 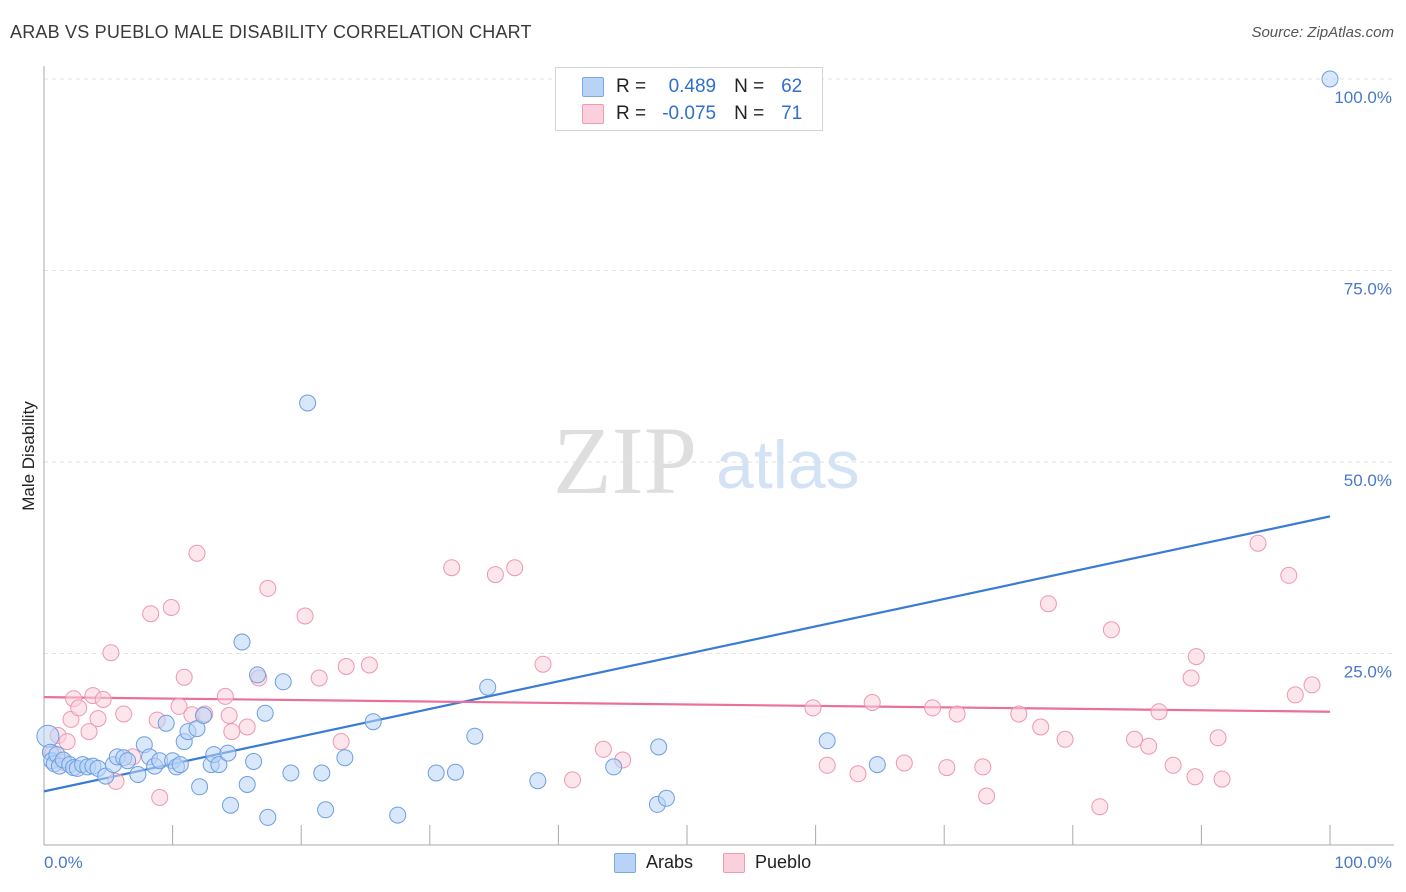 What do you see at coordinates (1322, 32) in the screenshot?
I see `source-label: Source: ZipAtlas.com` at bounding box center [1322, 32].